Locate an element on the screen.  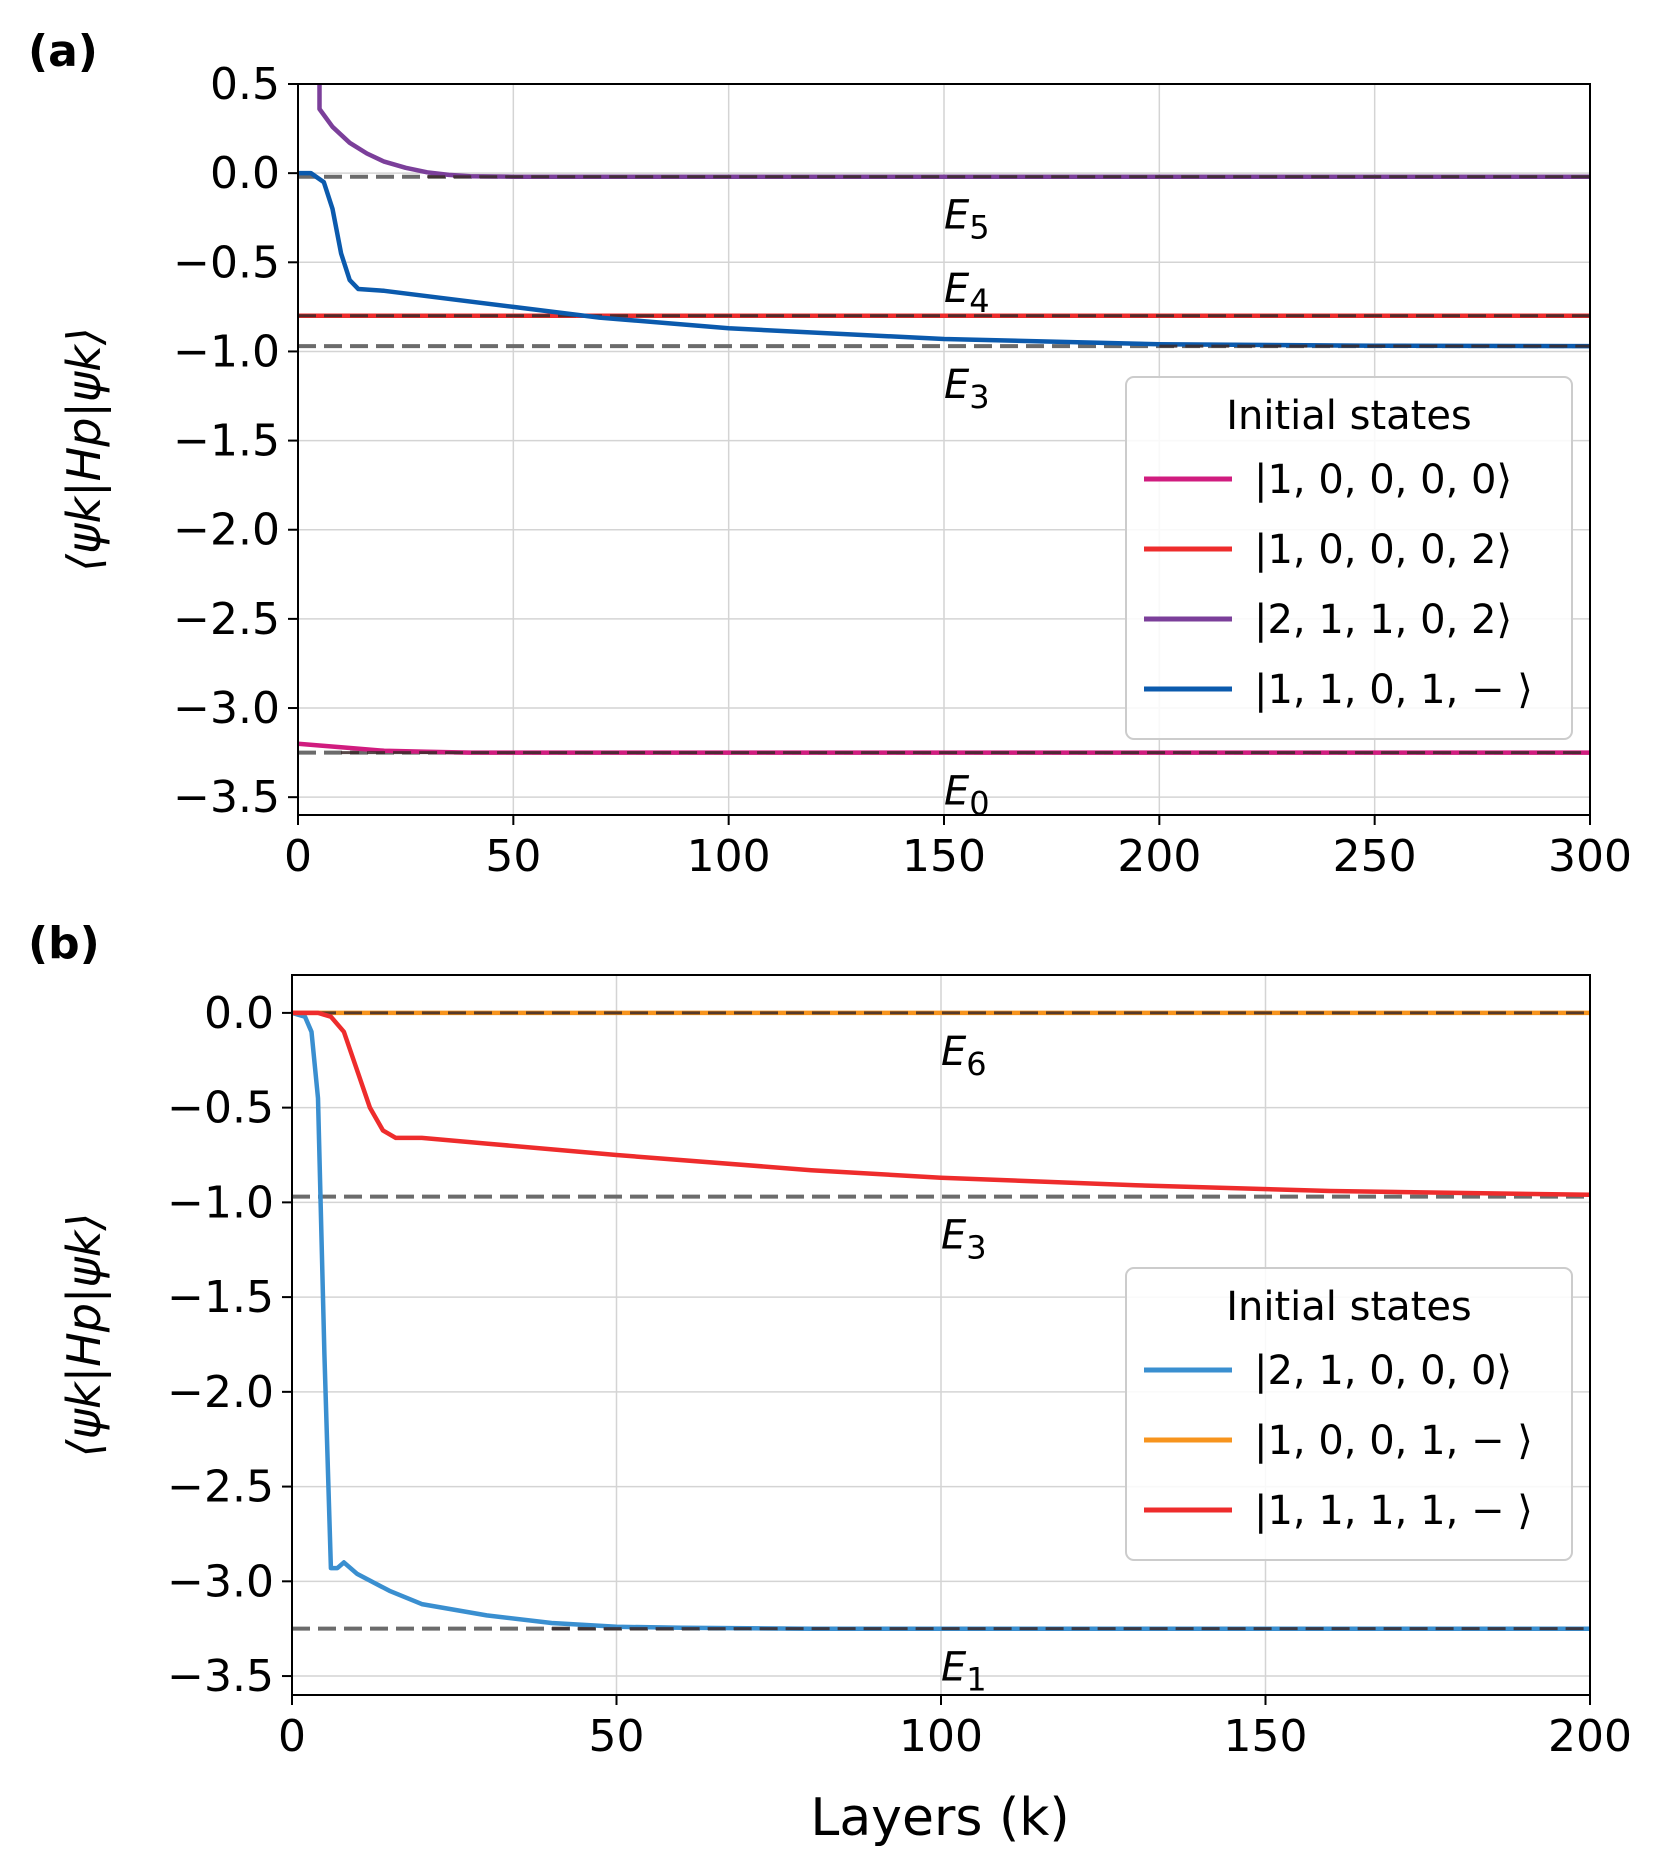
panel-a-y-axis-label: ⟨ψk|Hp|ψk⟩ is located at coordinates (84, 449).